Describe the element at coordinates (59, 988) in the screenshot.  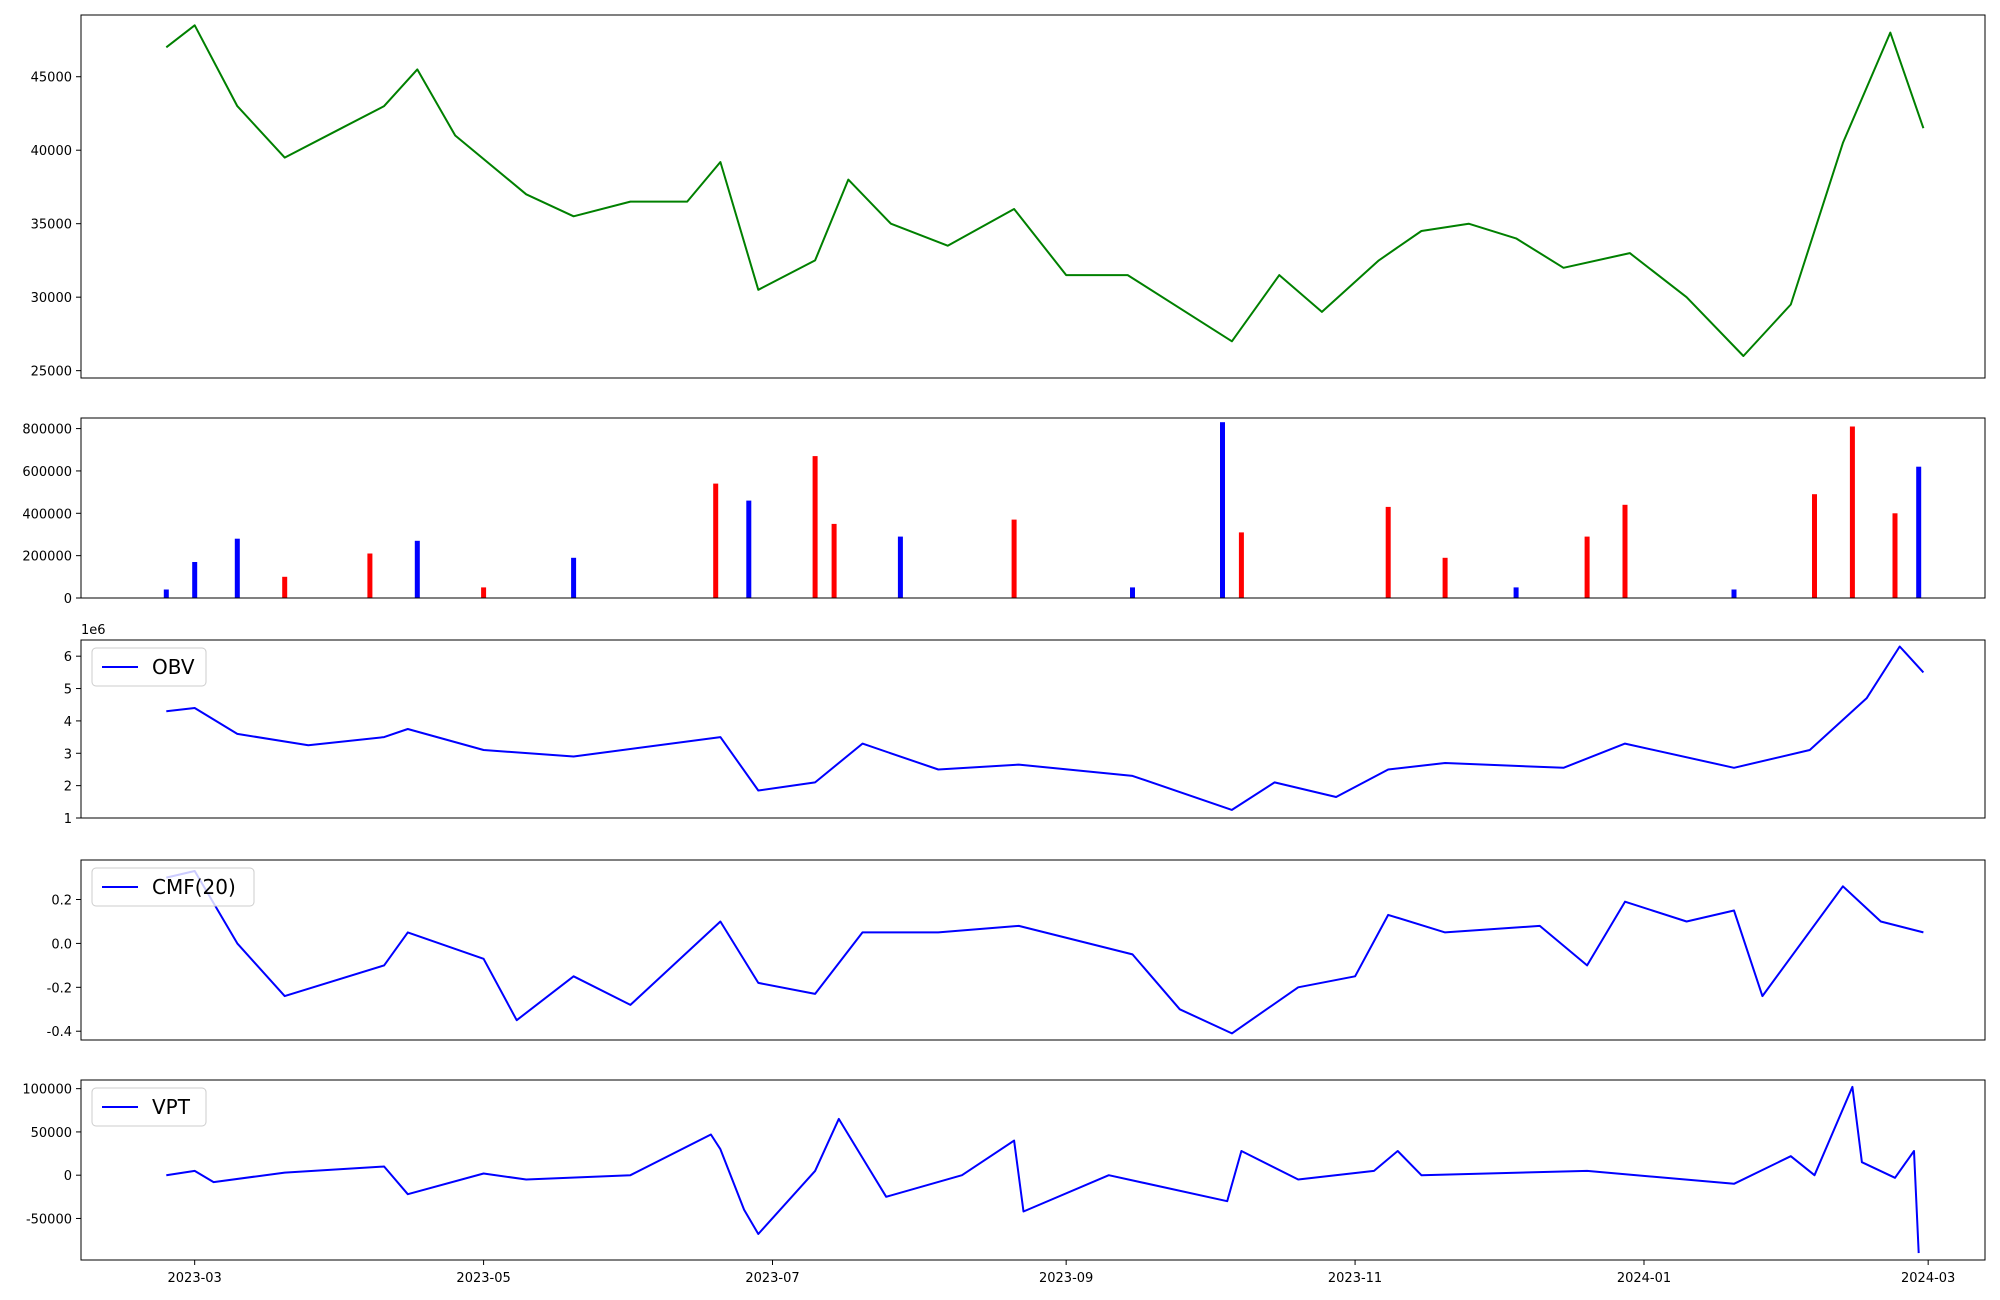
I see `cmf-ytick-label-1: -0.2` at that location.